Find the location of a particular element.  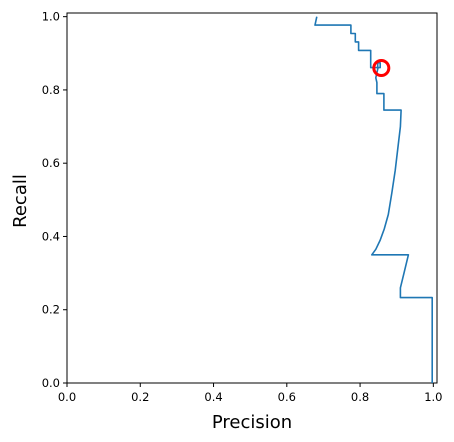

x-tick-label: 0.8 is located at coordinates (360, 397).